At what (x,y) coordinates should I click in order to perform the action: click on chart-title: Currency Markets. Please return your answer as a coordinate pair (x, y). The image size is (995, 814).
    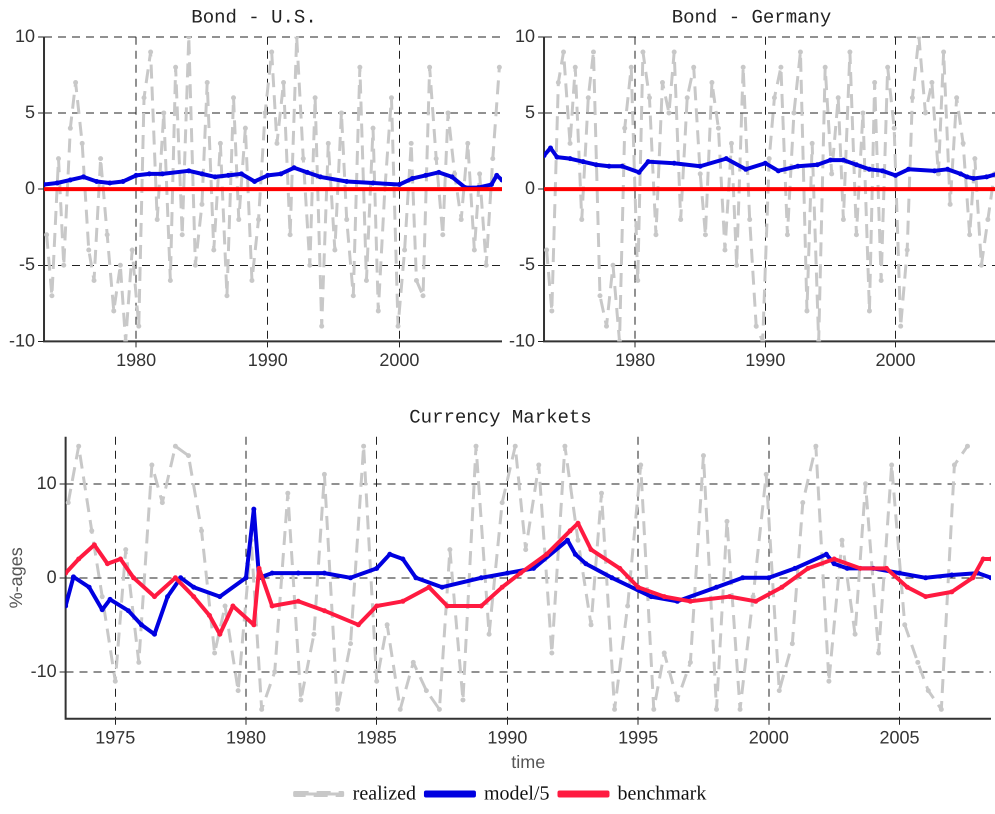
    Looking at the image, I should click on (500, 417).